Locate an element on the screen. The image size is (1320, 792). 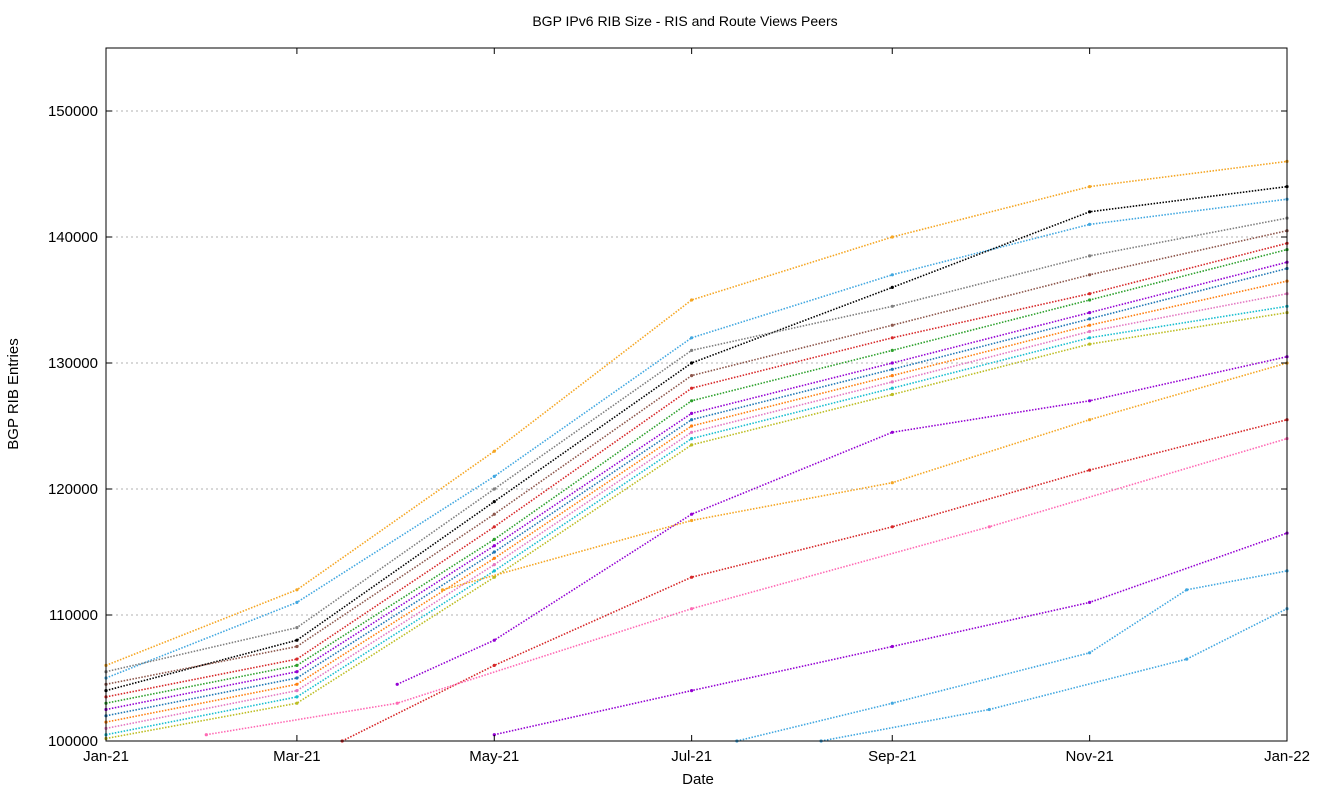
y-axis-label: BGP RIB Entries is located at coordinates (13, 393).